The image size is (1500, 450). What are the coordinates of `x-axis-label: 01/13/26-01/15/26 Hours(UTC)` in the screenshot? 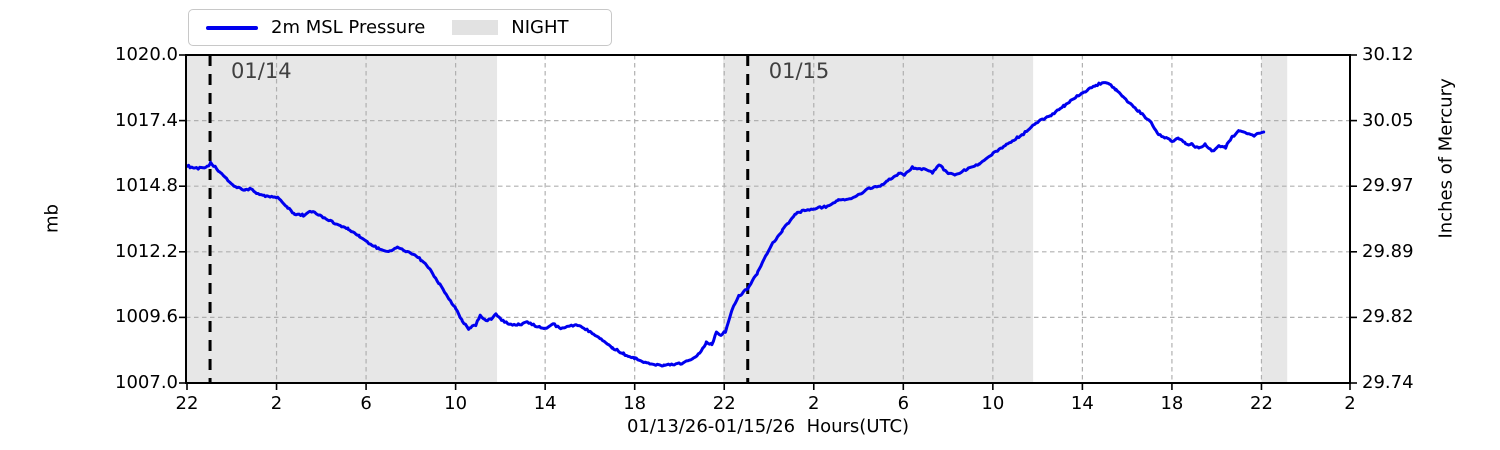 It's located at (768, 426).